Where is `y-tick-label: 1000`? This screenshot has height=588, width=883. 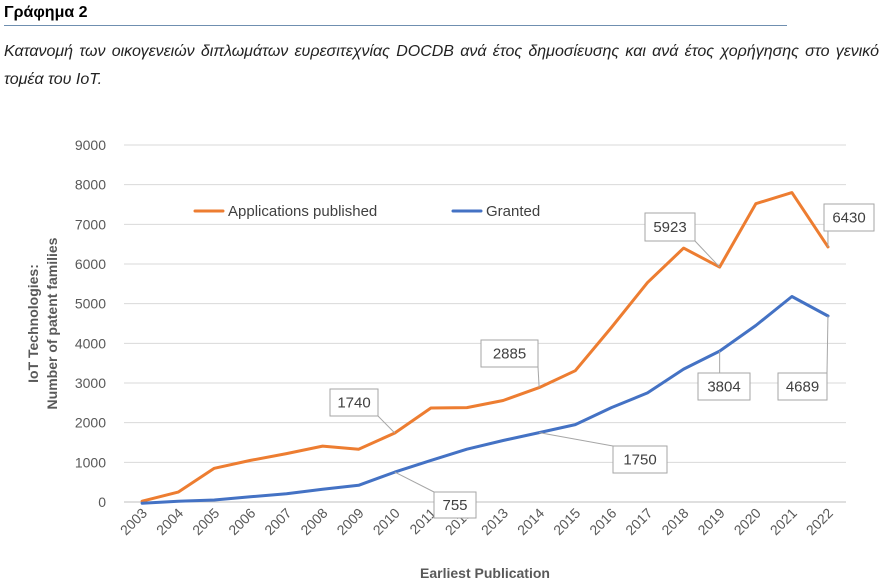 y-tick-label: 1000 is located at coordinates (90, 462).